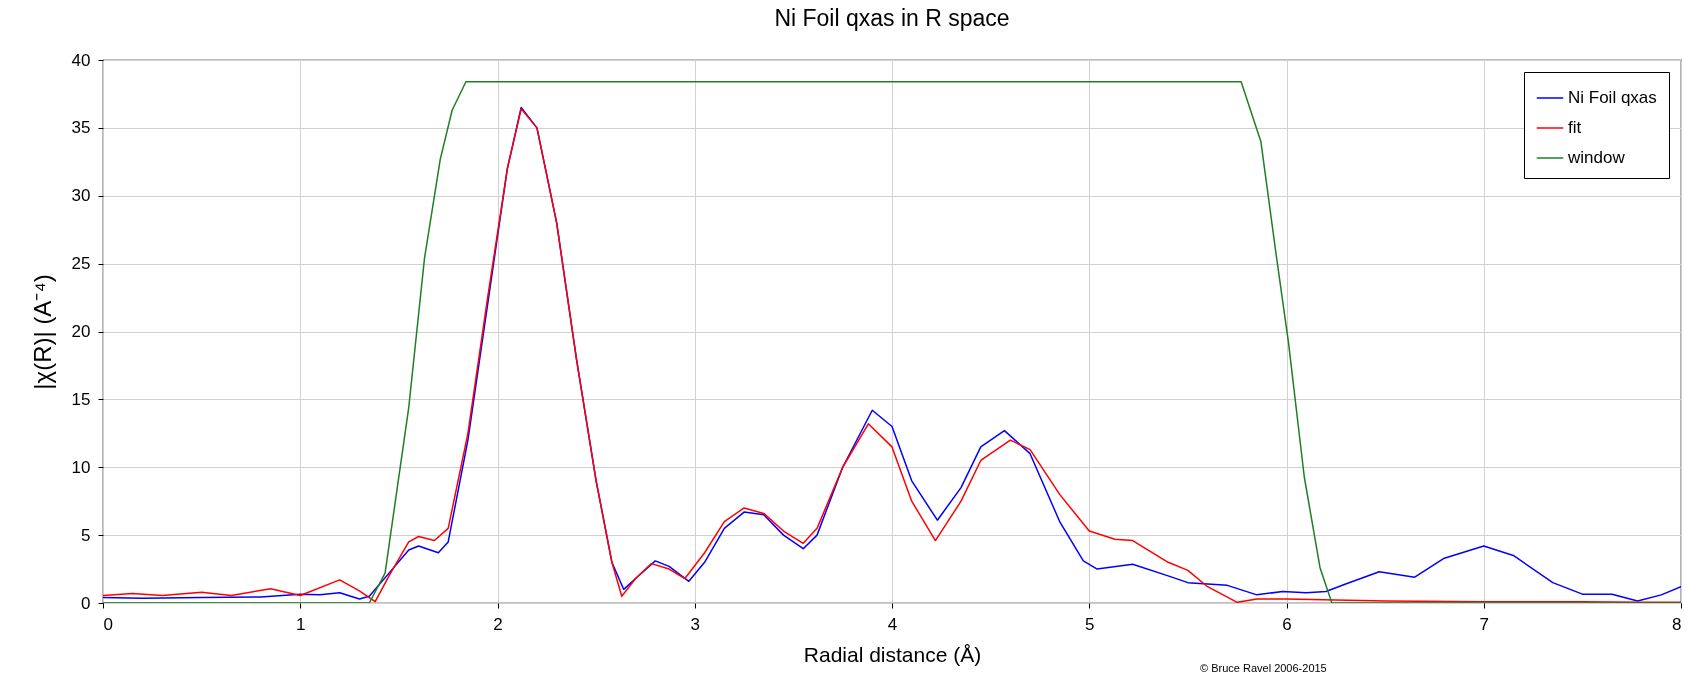 This screenshot has height=690, width=1697. What do you see at coordinates (81, 196) in the screenshot?
I see `y-tick-label: 30` at bounding box center [81, 196].